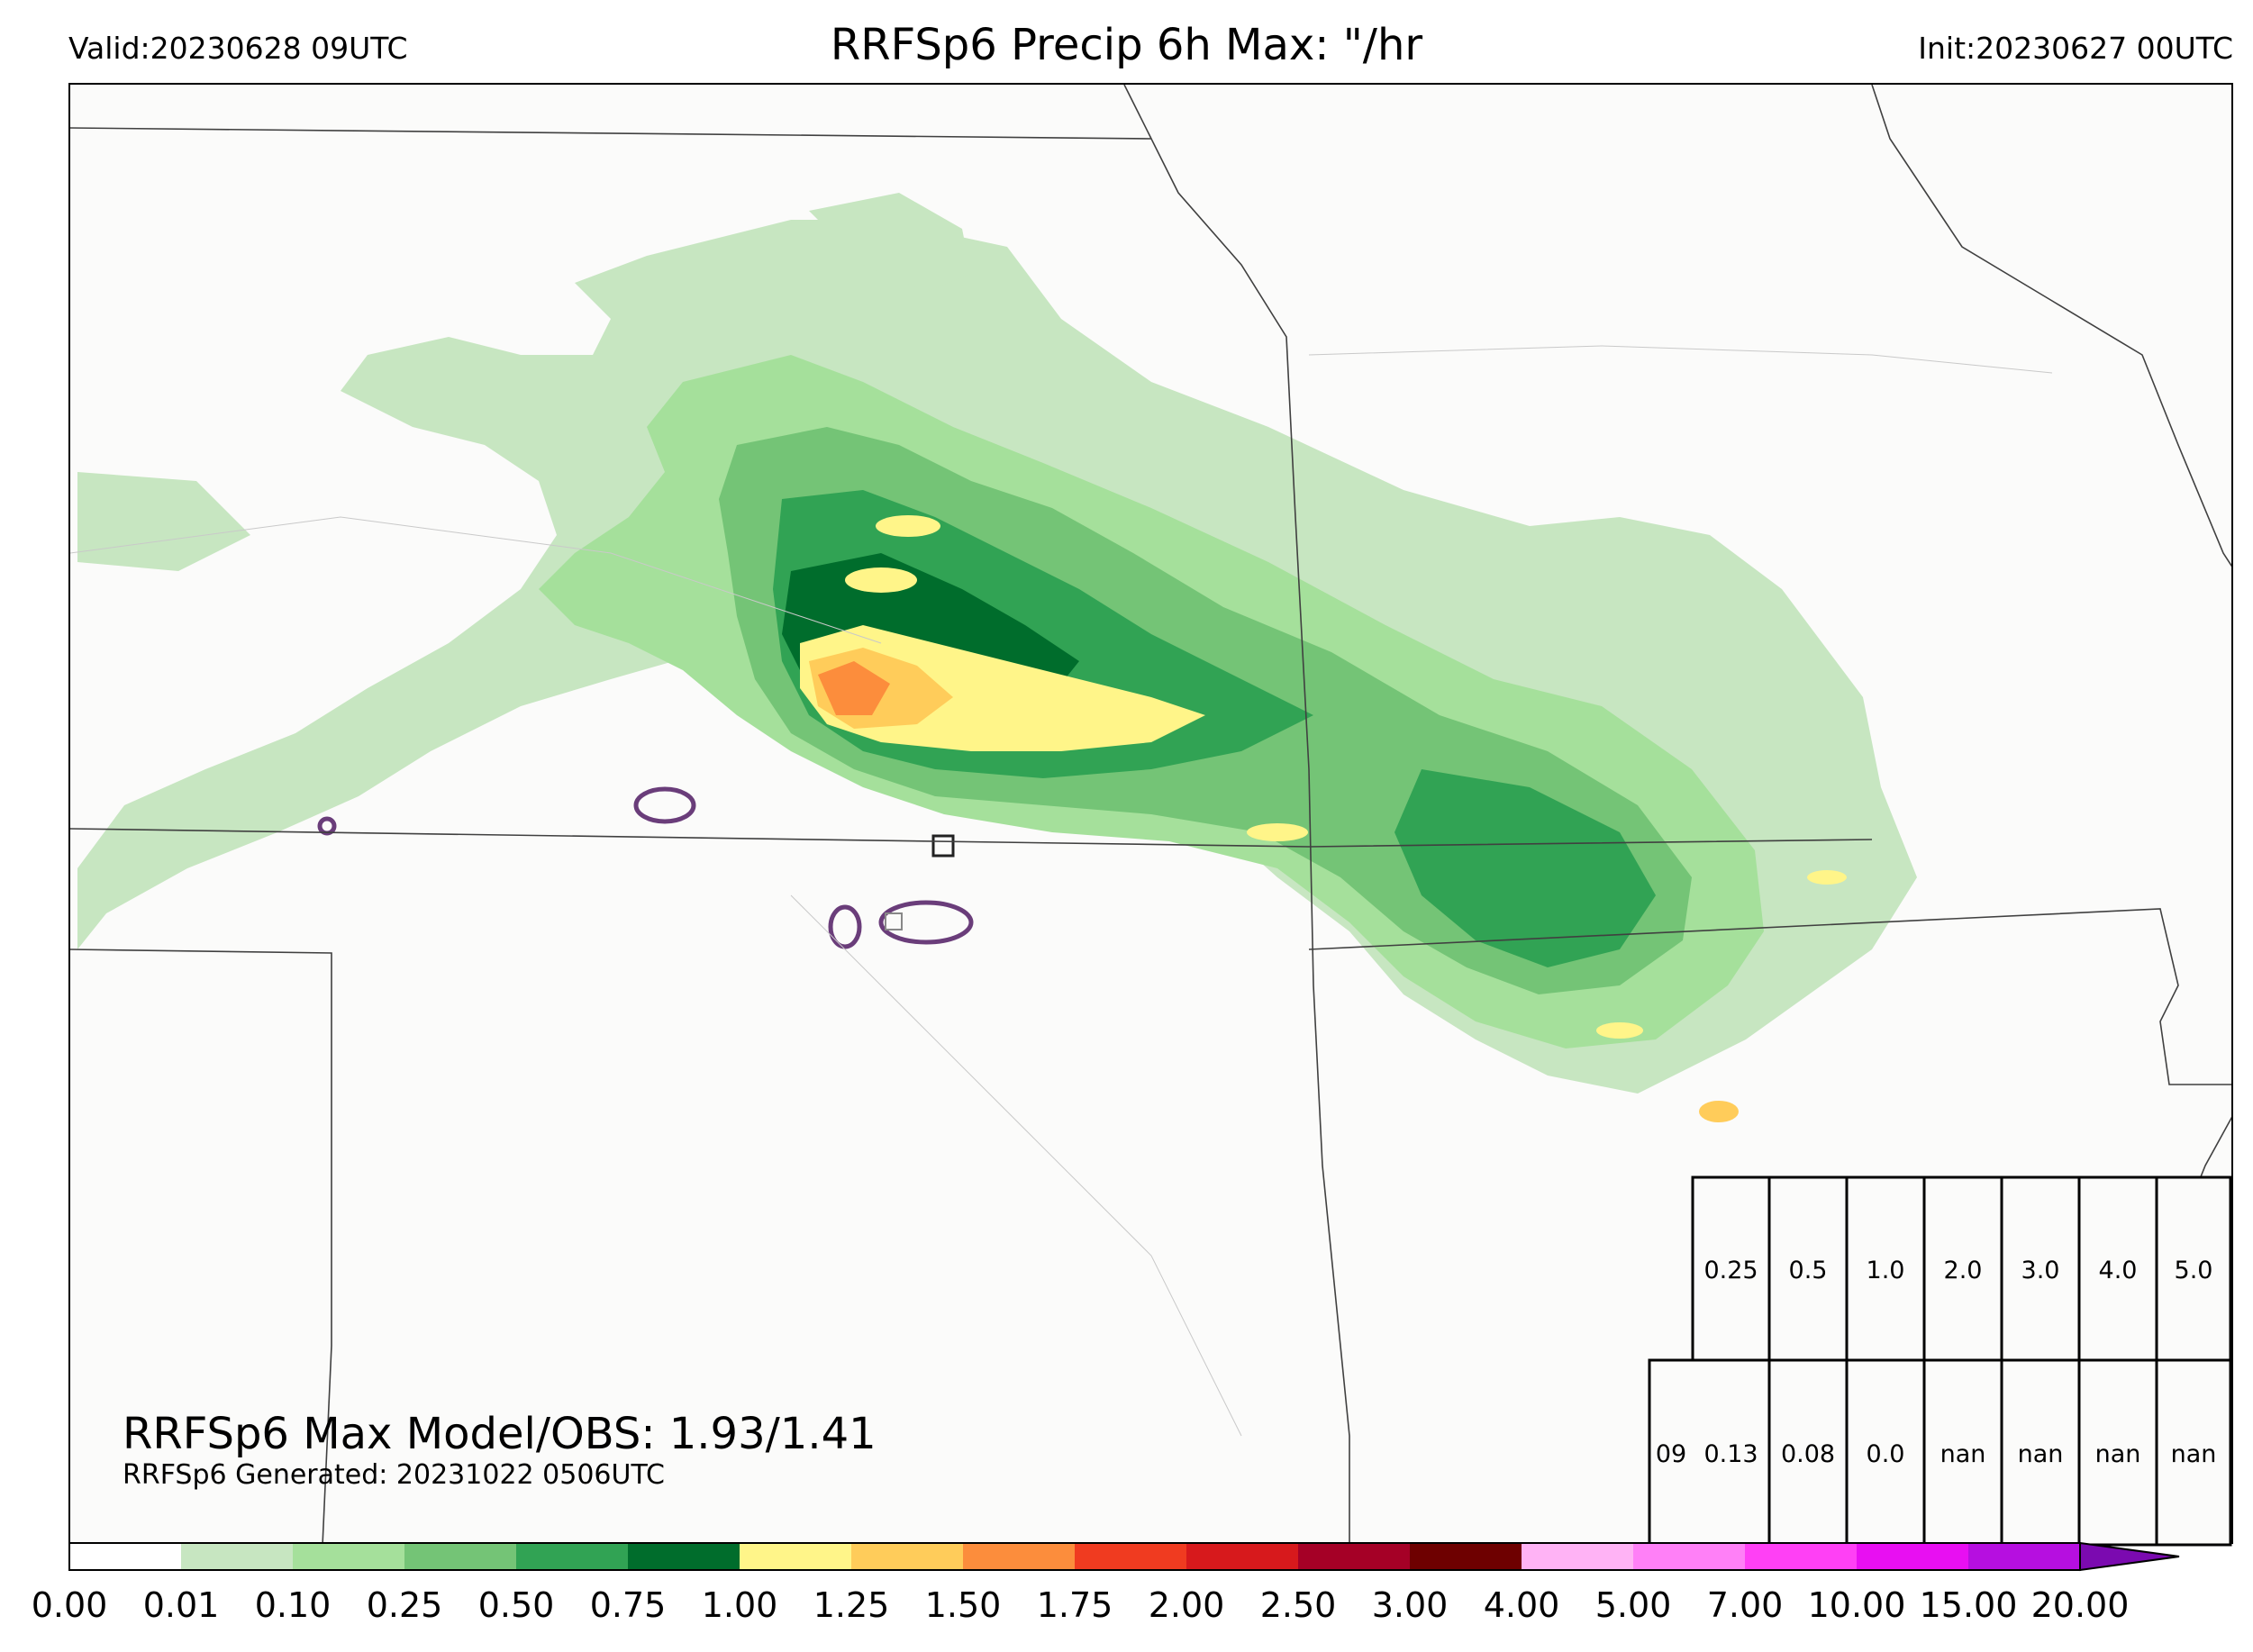  Describe the element at coordinates (2118, 1270) in the screenshot. I see `threshold-4.0: 4.0` at that location.